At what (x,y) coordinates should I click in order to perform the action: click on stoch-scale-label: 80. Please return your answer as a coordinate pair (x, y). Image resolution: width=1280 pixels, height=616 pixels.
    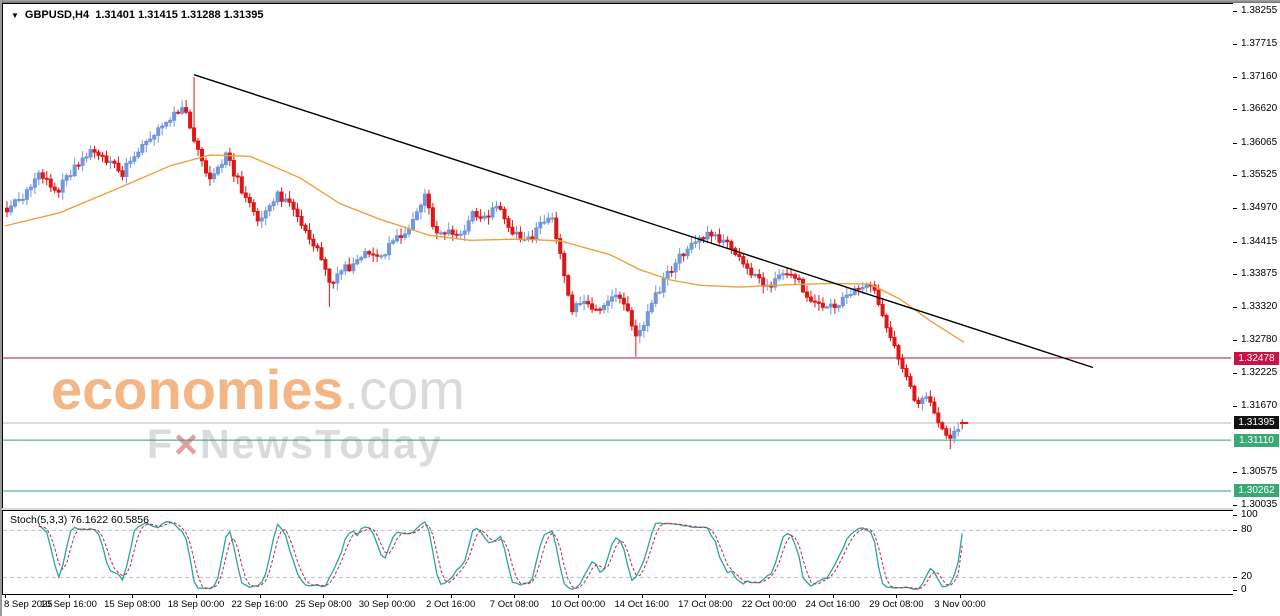
    Looking at the image, I should click on (1247, 530).